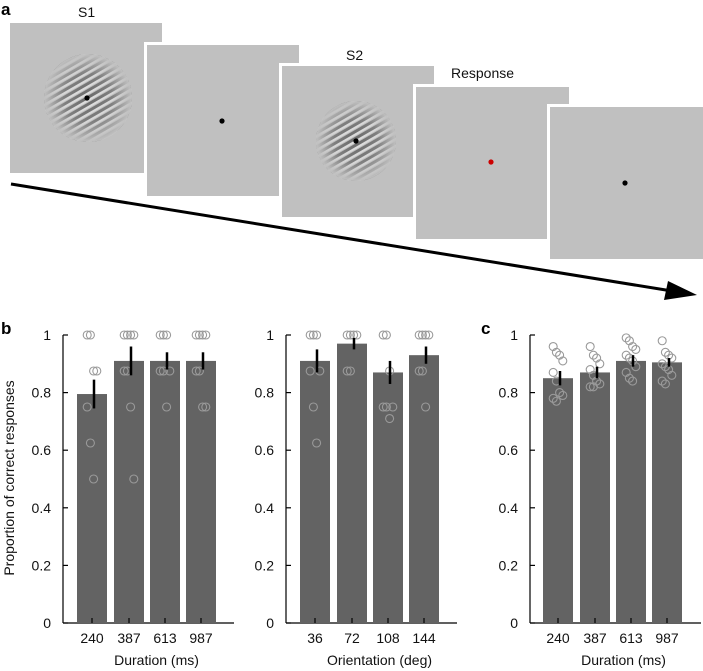 This screenshot has width=703, height=671. What do you see at coordinates (595, 638) in the screenshot?
I see `x-tick-label: 387` at bounding box center [595, 638].